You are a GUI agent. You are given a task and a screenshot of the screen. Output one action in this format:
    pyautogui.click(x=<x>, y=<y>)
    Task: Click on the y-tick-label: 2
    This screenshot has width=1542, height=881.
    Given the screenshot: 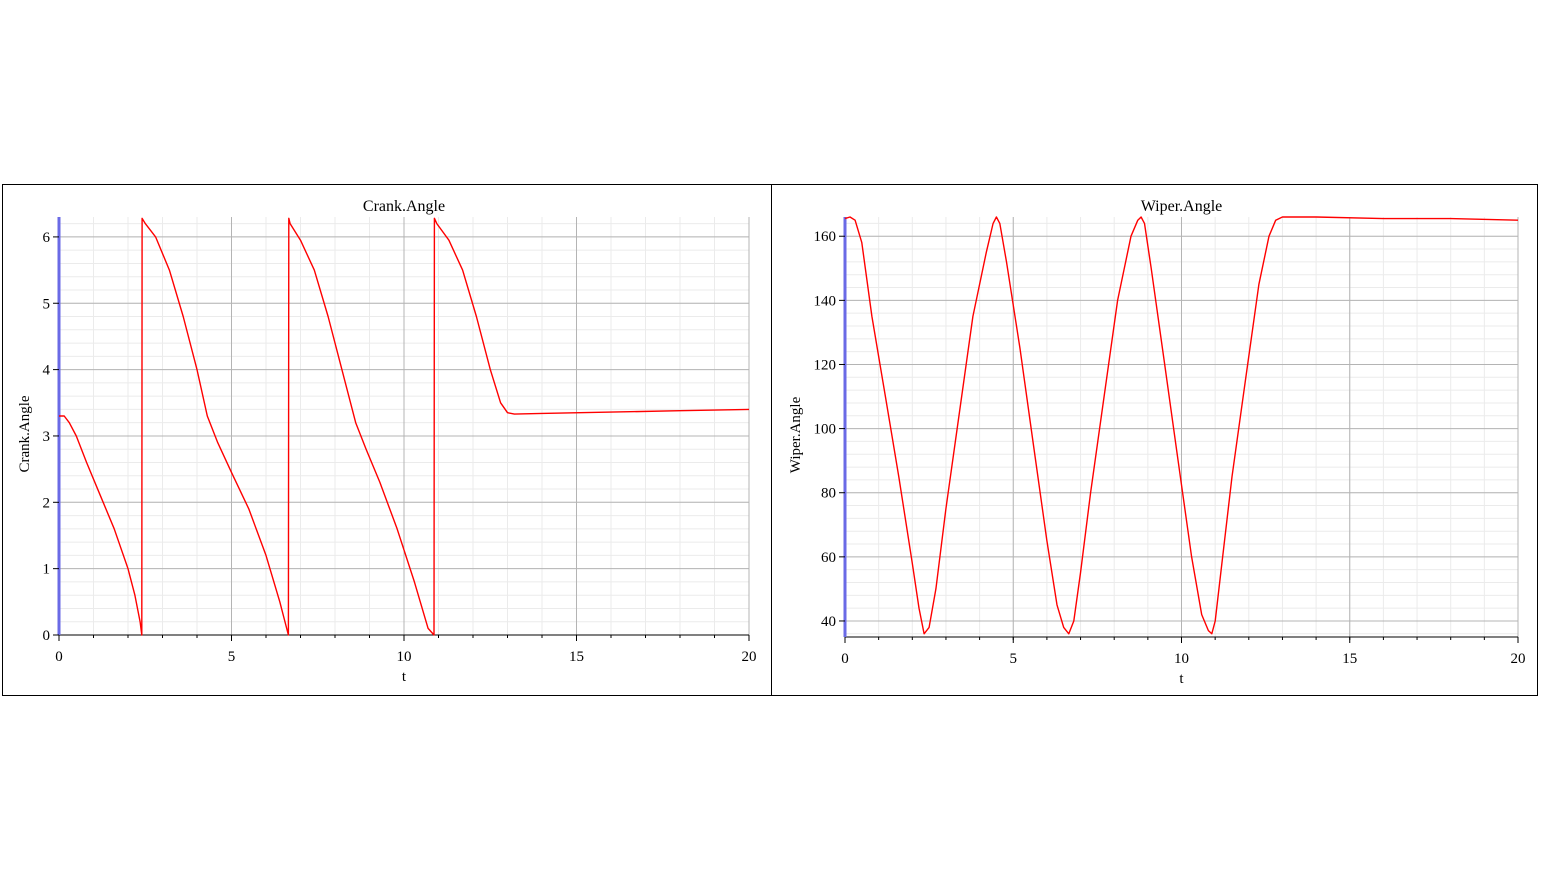 What is the action you would take?
    pyautogui.click(x=47, y=503)
    